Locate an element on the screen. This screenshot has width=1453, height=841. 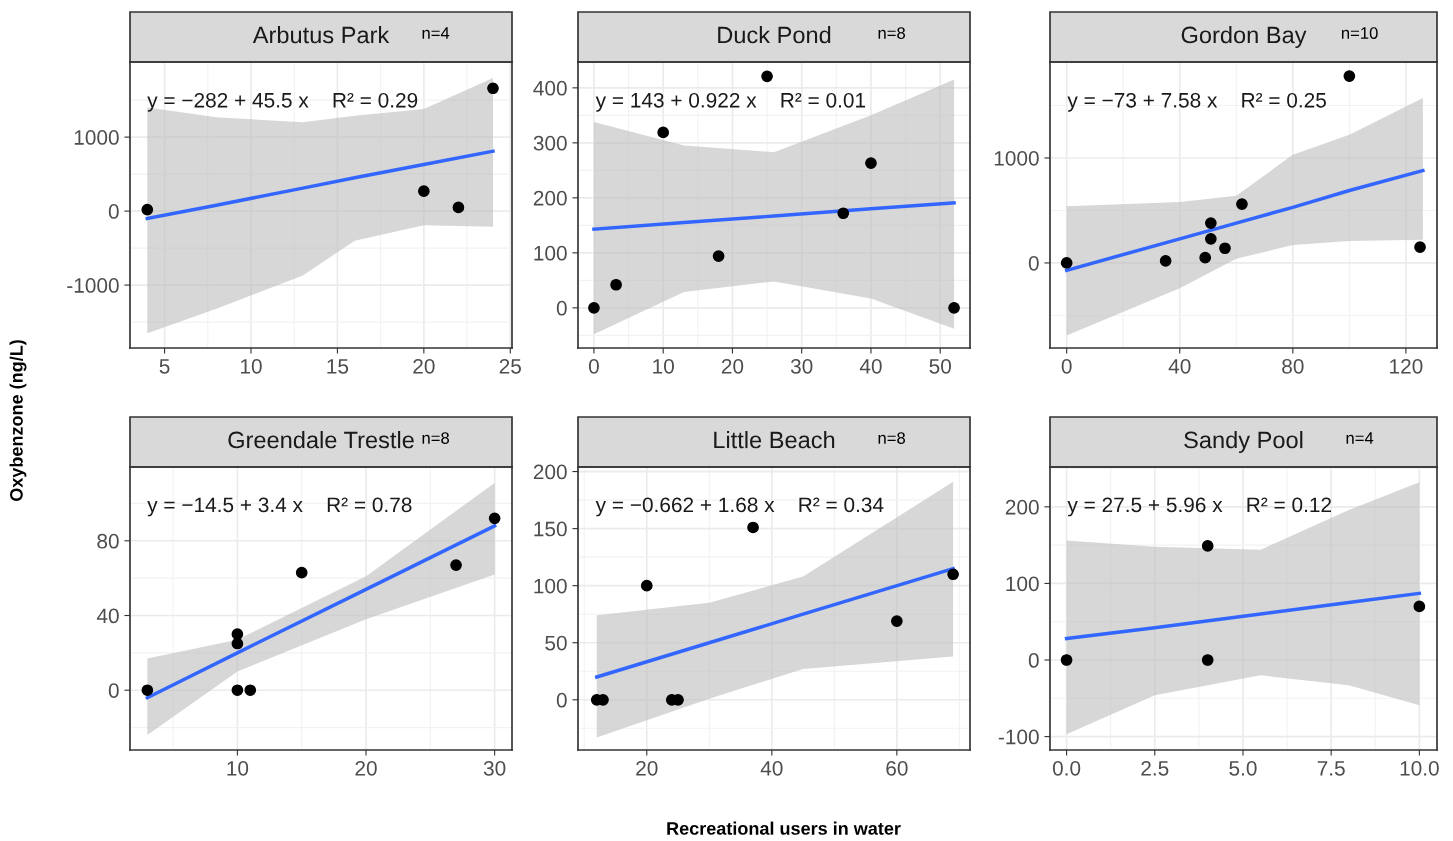
annotation: y = −0.662 + 1.68 x R² = 0.34 is located at coordinates (739, 507).